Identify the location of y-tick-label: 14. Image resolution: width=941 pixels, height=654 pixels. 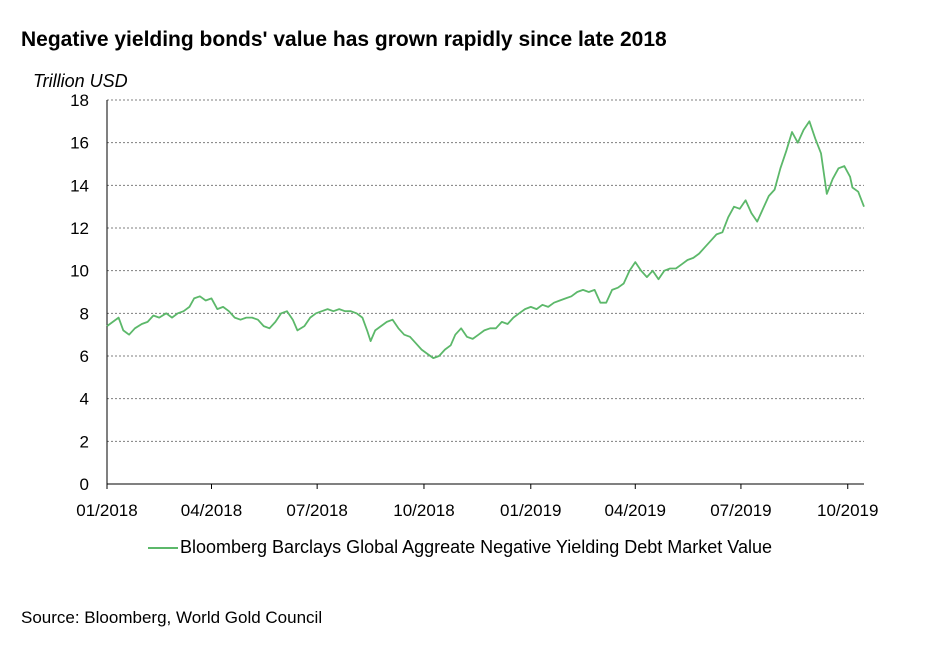
(79, 185).